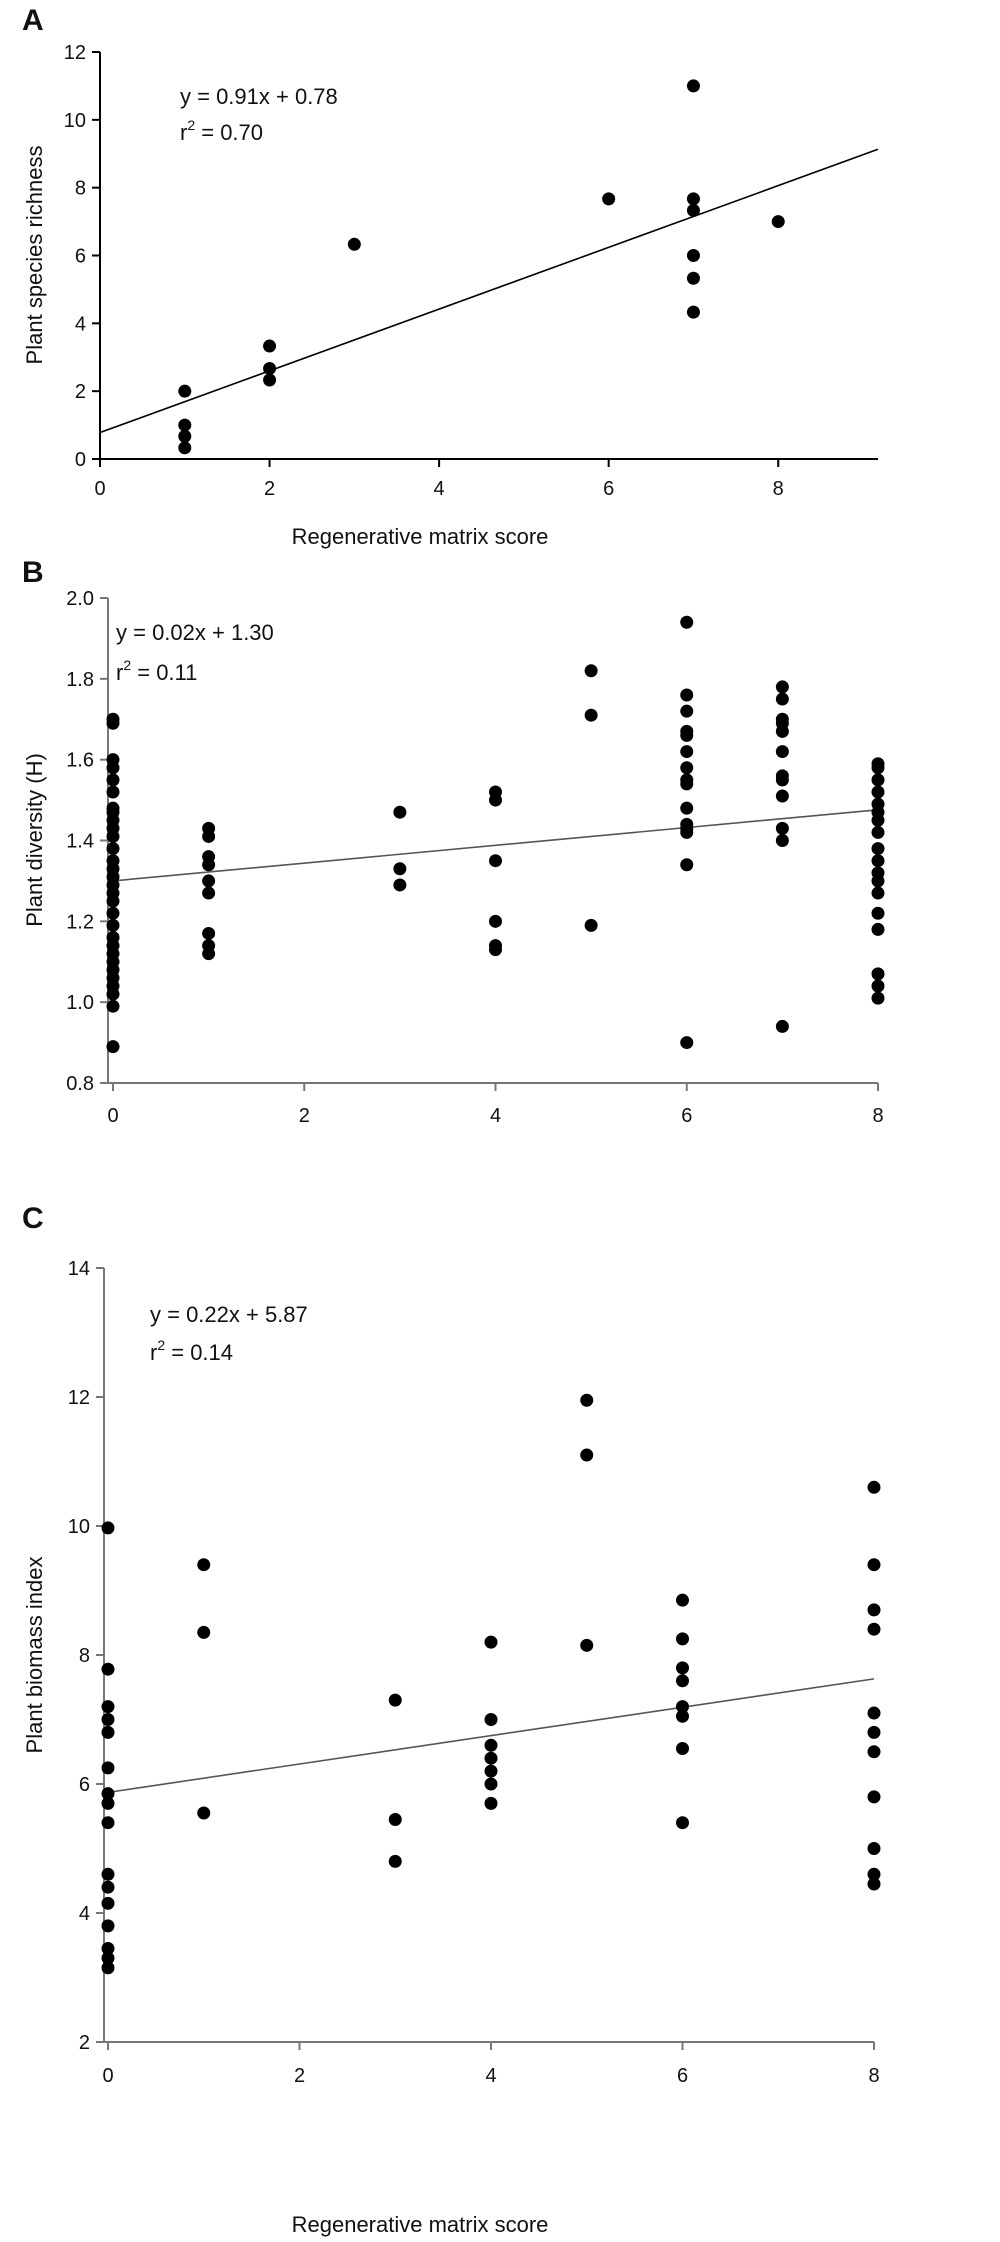  What do you see at coordinates (164, 672) in the screenshot?
I see `r-squared-value: = 0.11` at bounding box center [164, 672].